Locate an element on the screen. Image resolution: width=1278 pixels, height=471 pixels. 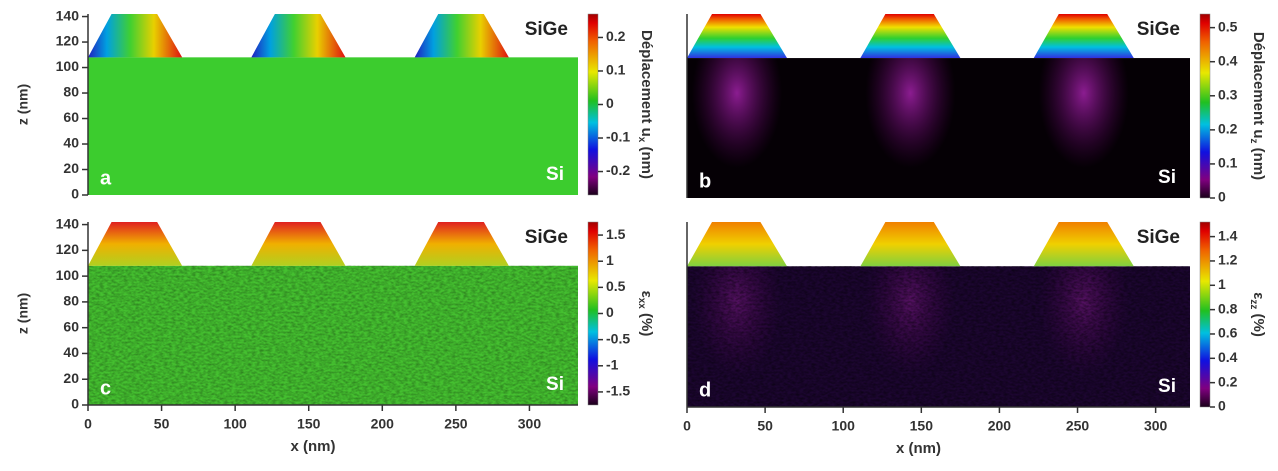
colorbar-label: Déplacement ux (nm) is located at coordinates (645, 104).